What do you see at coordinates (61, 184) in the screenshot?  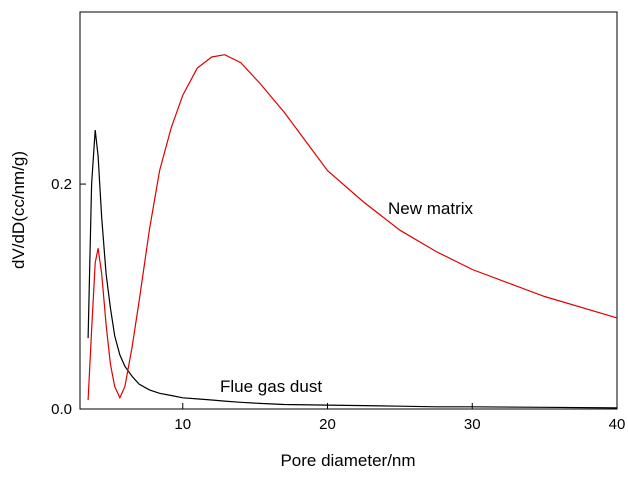 I see `y-tick-label: 0.2` at bounding box center [61, 184].